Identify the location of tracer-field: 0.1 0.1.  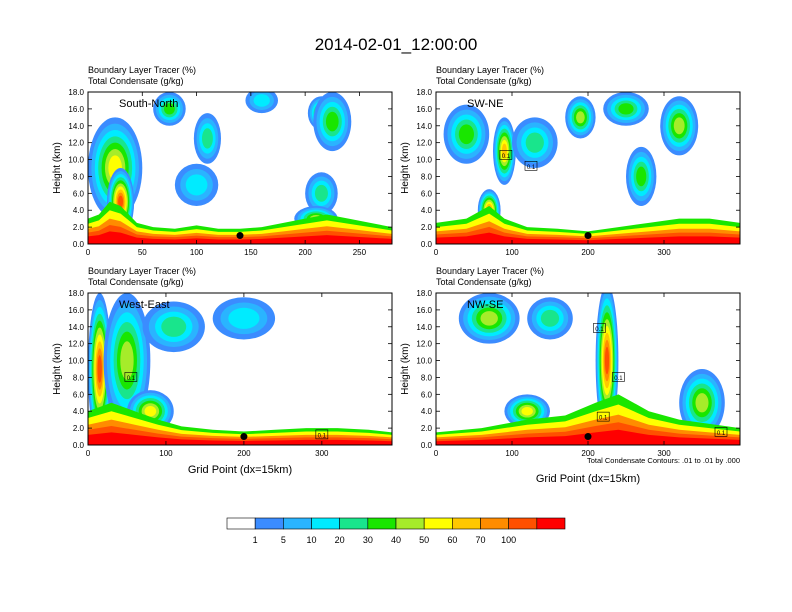
(240, 369).